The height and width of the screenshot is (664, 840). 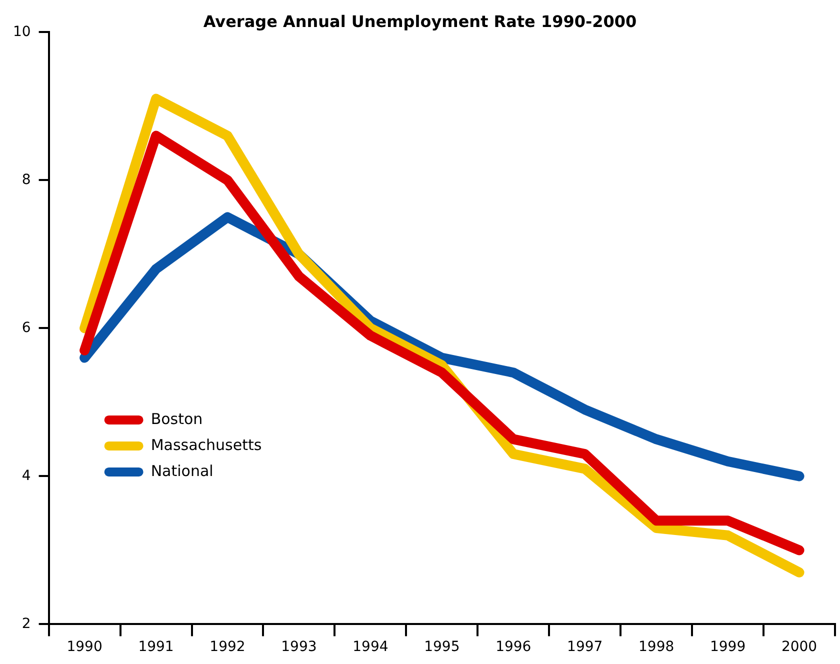 What do you see at coordinates (728, 647) in the screenshot?
I see `x-tick-label: 1999` at bounding box center [728, 647].